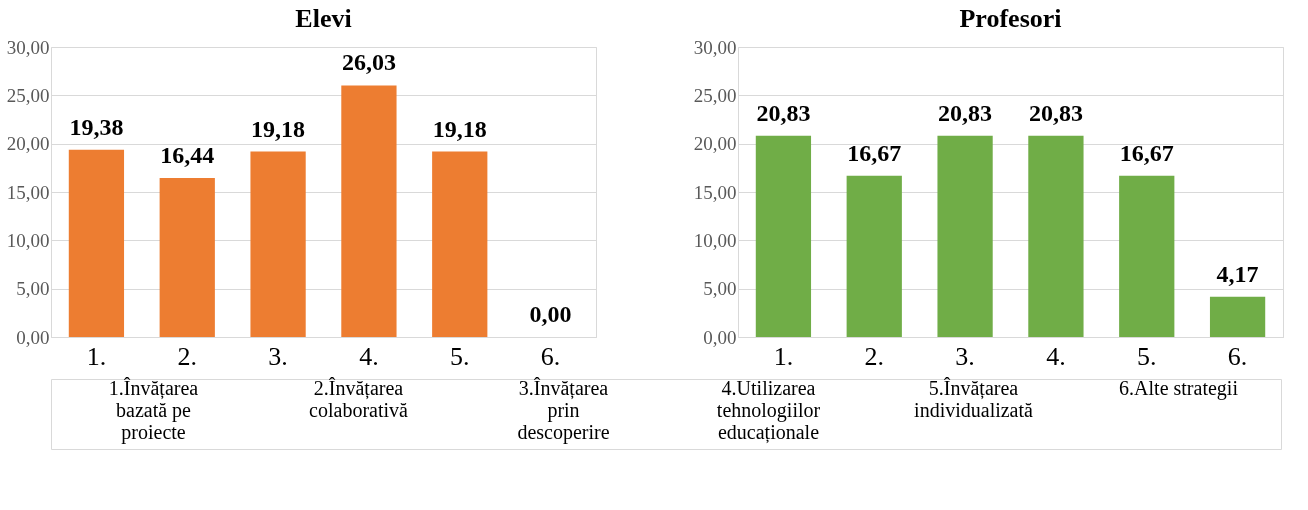  What do you see at coordinates (563, 410) in the screenshot?
I see `text: 3.Învățarea prin descoperire` at bounding box center [563, 410].